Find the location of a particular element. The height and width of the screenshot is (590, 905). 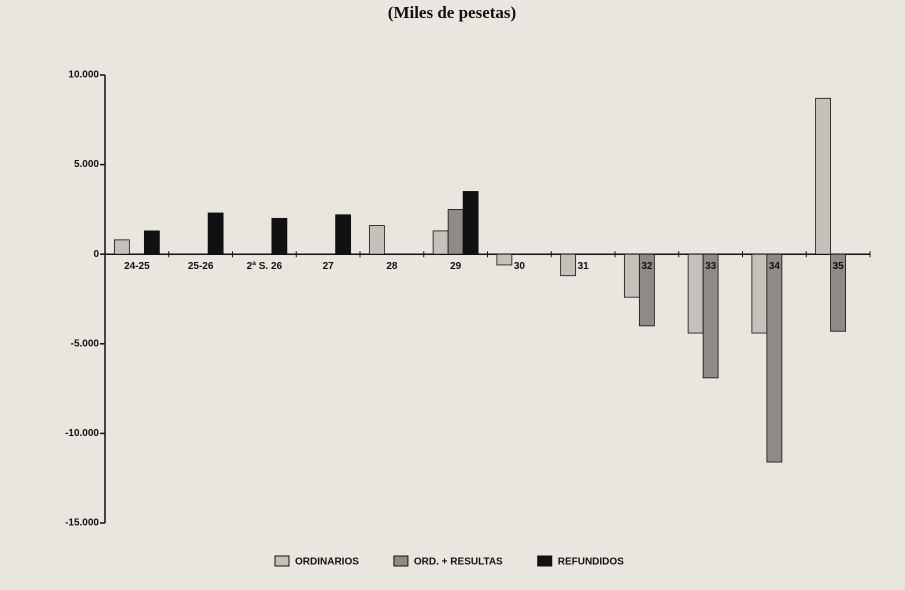

legend-label: ORDINARIOS is located at coordinates (327, 562).